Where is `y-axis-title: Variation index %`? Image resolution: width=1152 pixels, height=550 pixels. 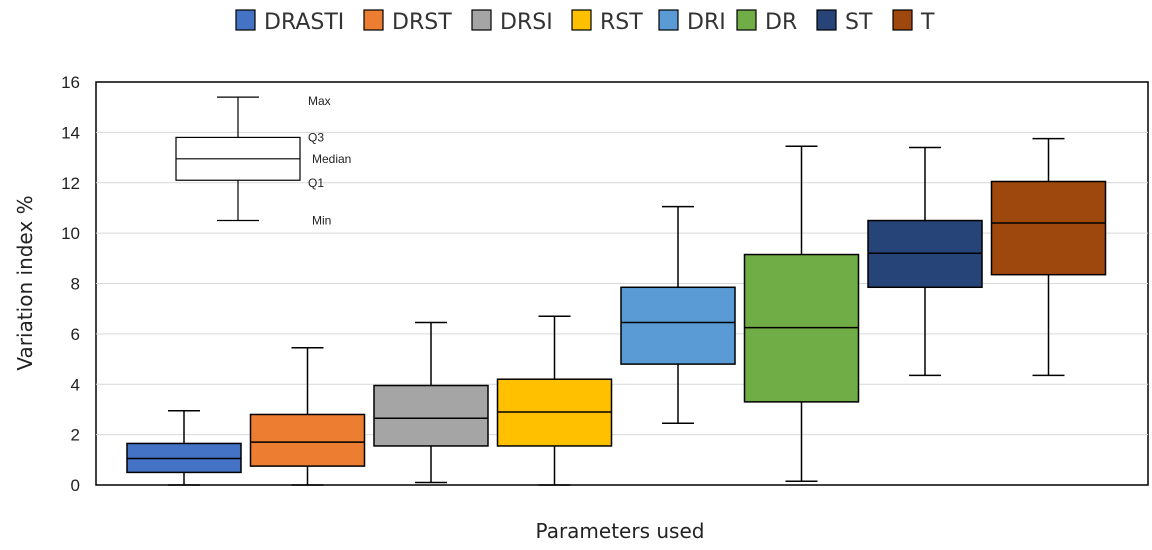 y-axis-title: Variation index % is located at coordinates (25, 282).